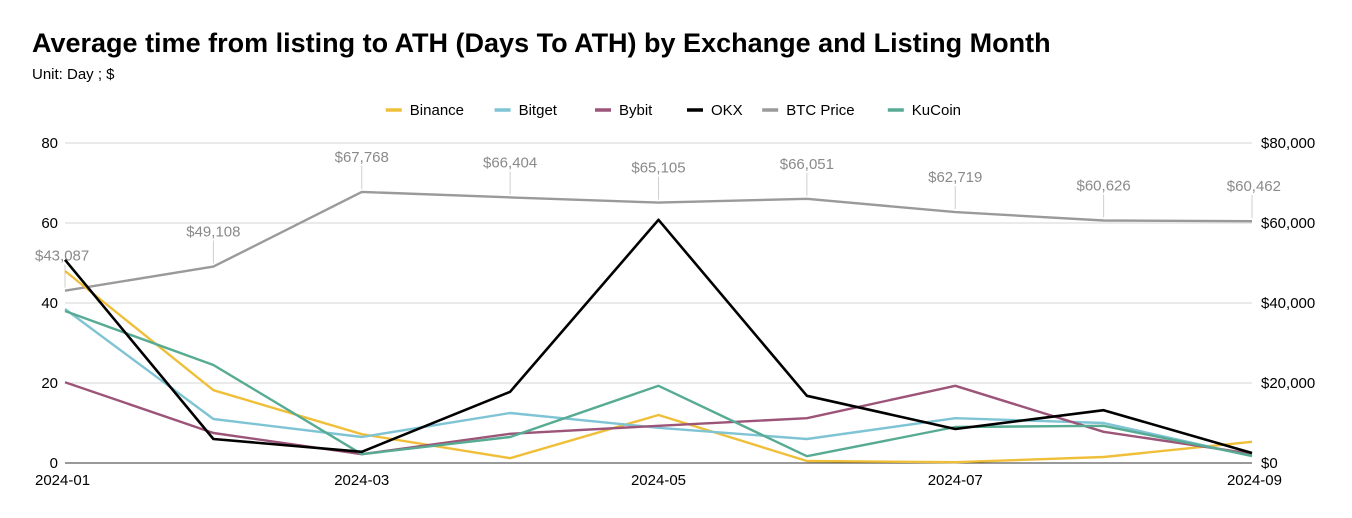 This screenshot has height=518, width=1352. What do you see at coordinates (437, 110) in the screenshot?
I see `legend-label-binance: Binance` at bounding box center [437, 110].